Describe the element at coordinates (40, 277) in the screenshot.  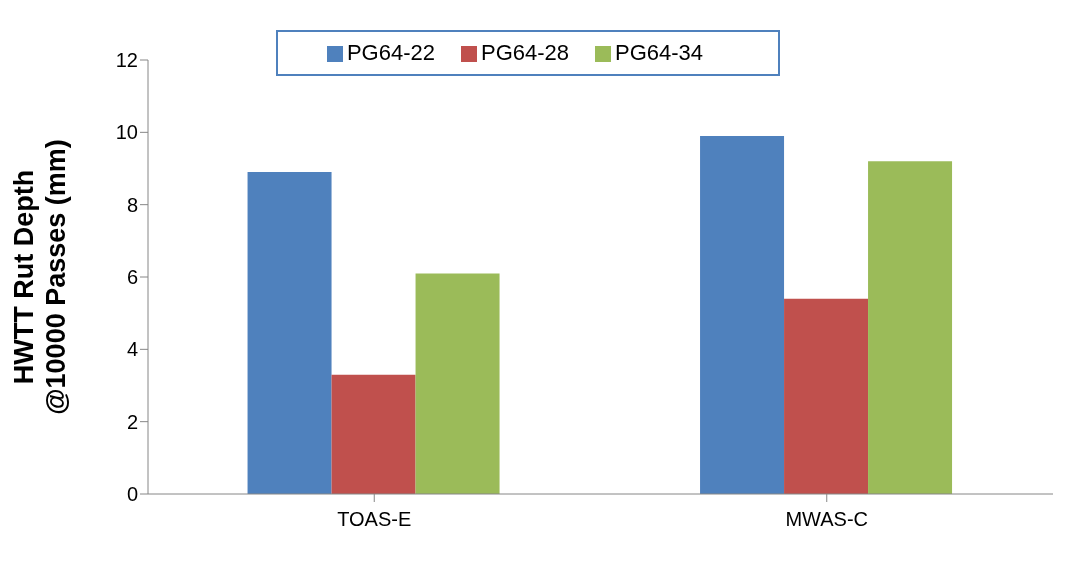
I see `y-axis-title: HWTT Rut Depth @10000 Passes (mm)` at that location.